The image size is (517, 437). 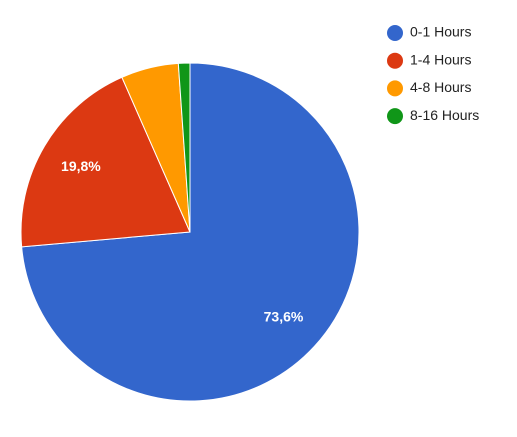 I want to click on slice-label: 19,8%, so click(x=81, y=166).